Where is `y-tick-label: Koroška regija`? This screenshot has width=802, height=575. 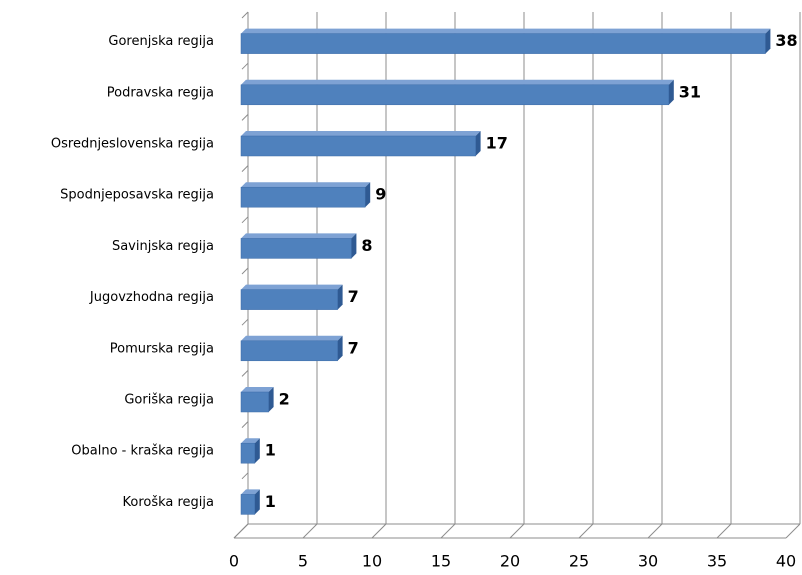
y-tick-label: Koroška regija is located at coordinates (168, 502).